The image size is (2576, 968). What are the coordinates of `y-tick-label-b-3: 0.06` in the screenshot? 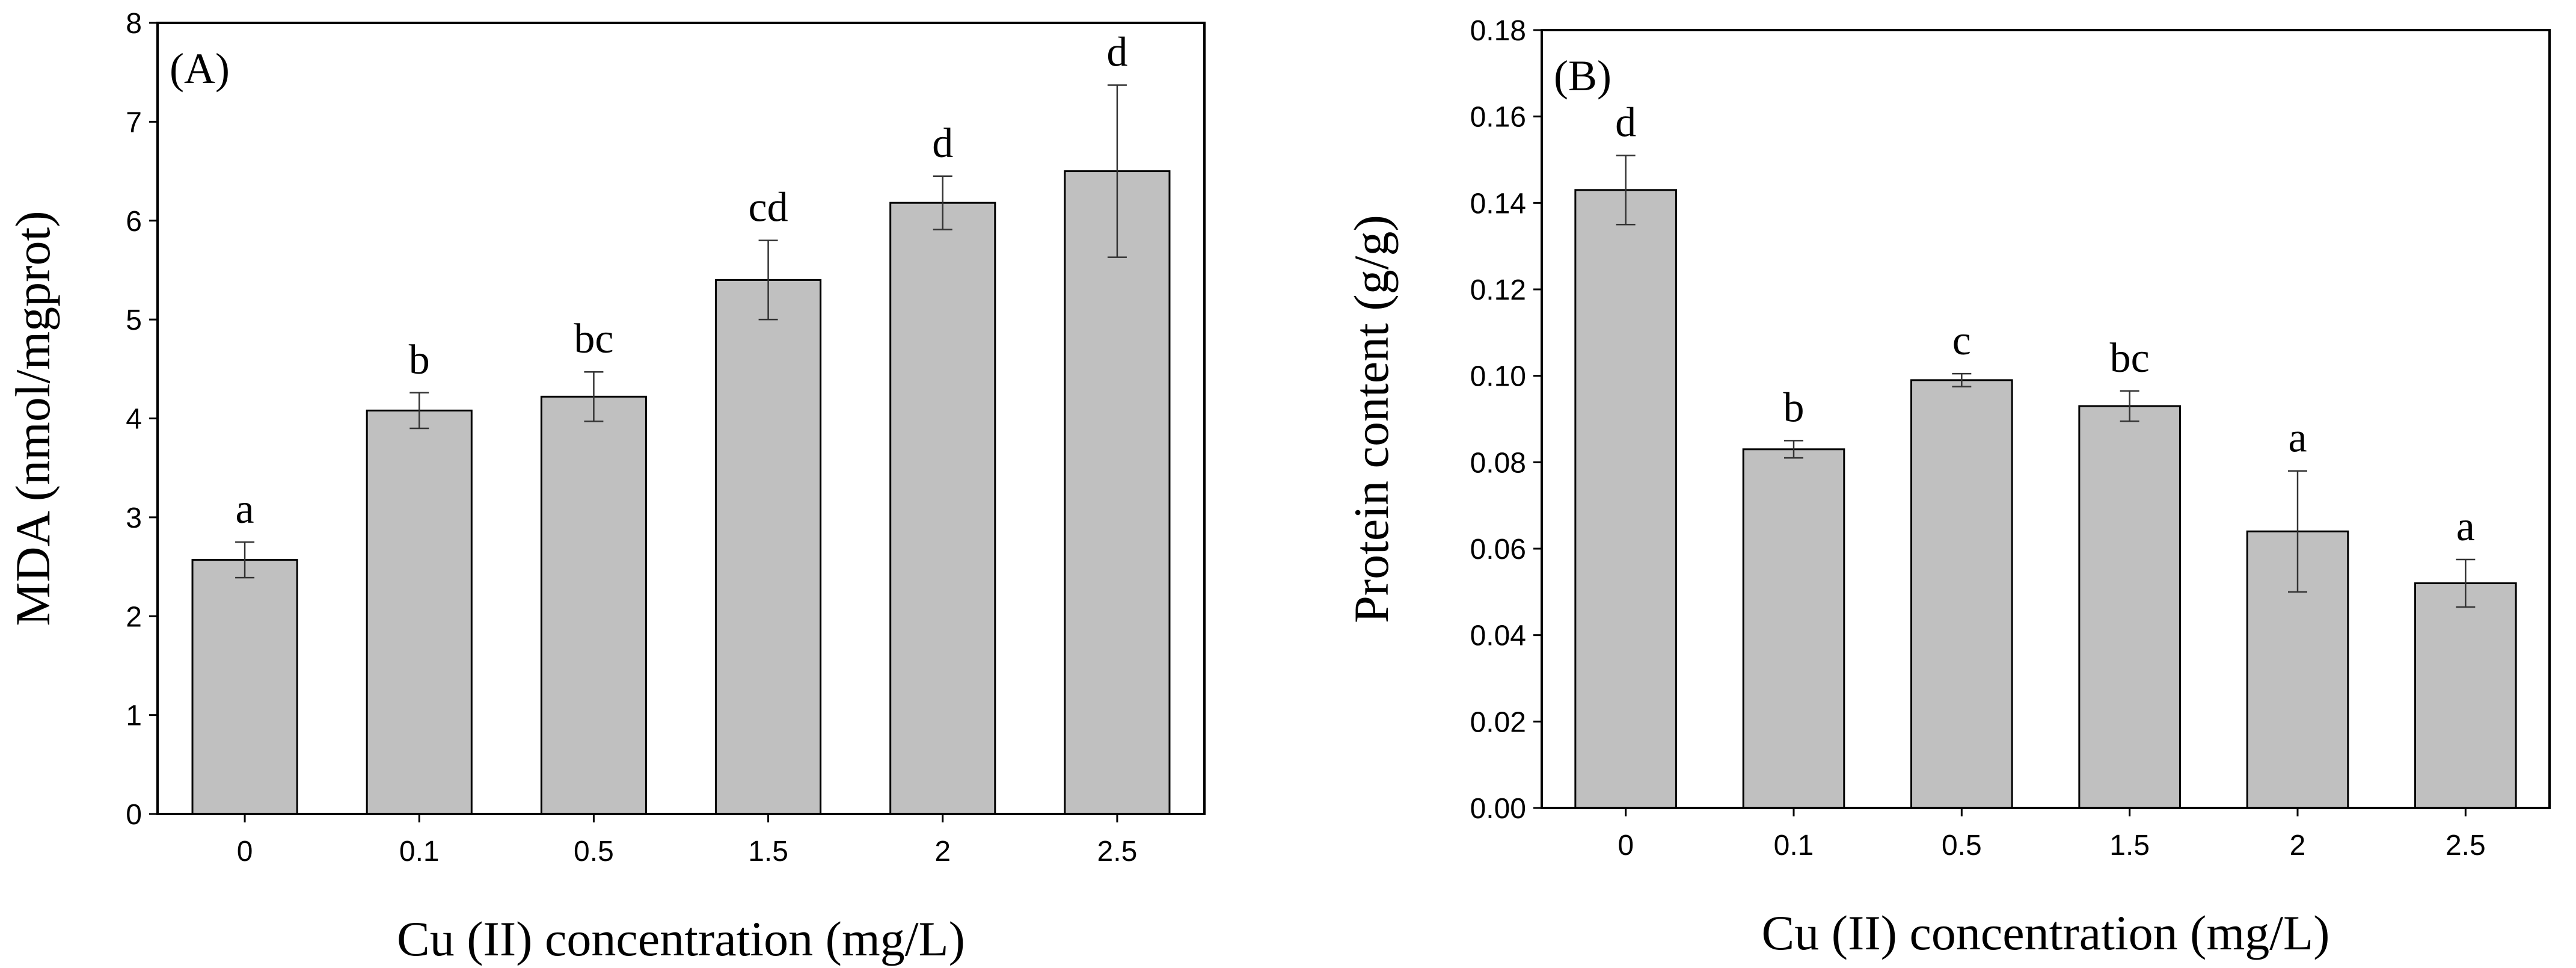 It's located at (1498, 550).